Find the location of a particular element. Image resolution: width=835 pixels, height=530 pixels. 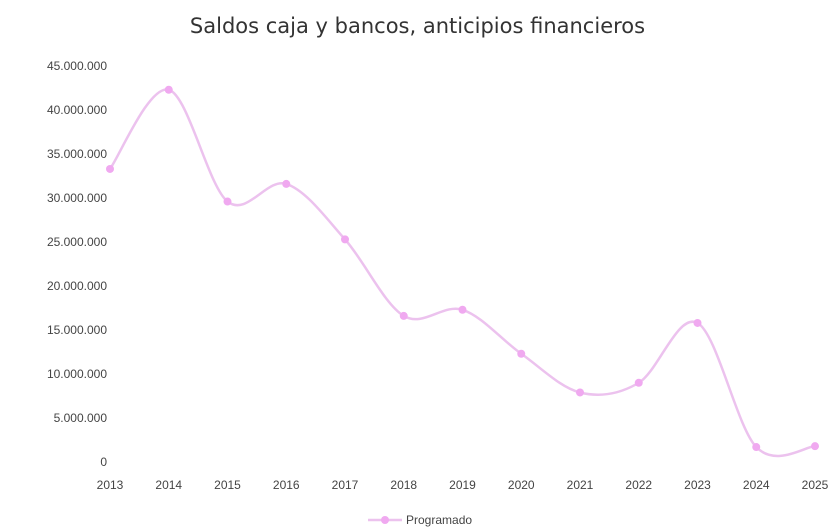

legend-label: Programado is located at coordinates (439, 520).